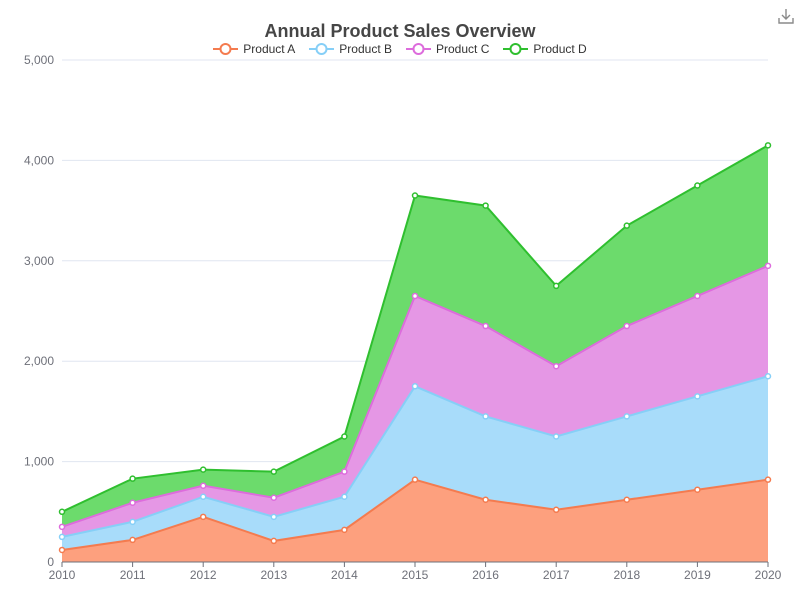 This screenshot has width=800, height=600. Describe the element at coordinates (39, 160) in the screenshot. I see `y-tick-label: 4,000` at that location.